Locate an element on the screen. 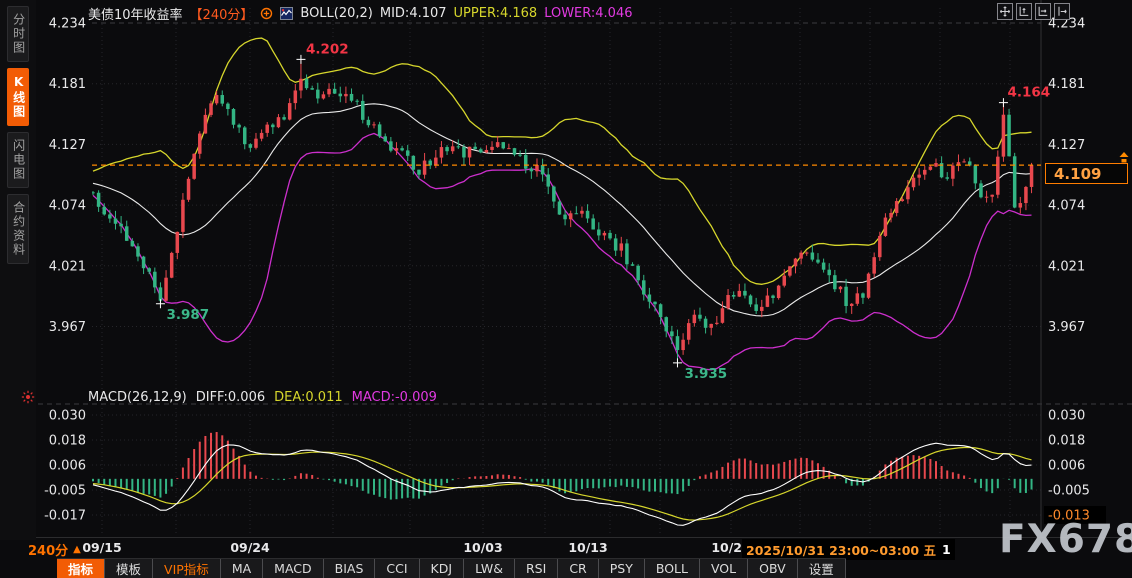 The image size is (1132, 578). date-tick-label: 10/13 is located at coordinates (588, 547).